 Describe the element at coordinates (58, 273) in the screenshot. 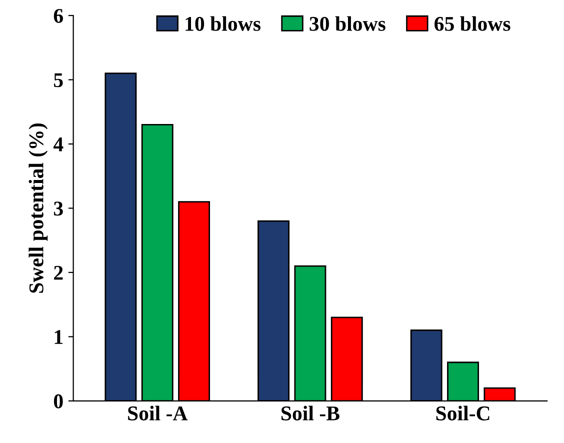

I see `y-tick-label: 2` at that location.